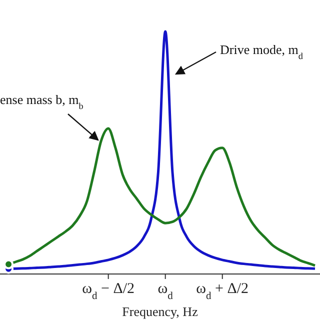  I want to click on annotation: ense mass b, m$_{b}$, so click(42, 101).